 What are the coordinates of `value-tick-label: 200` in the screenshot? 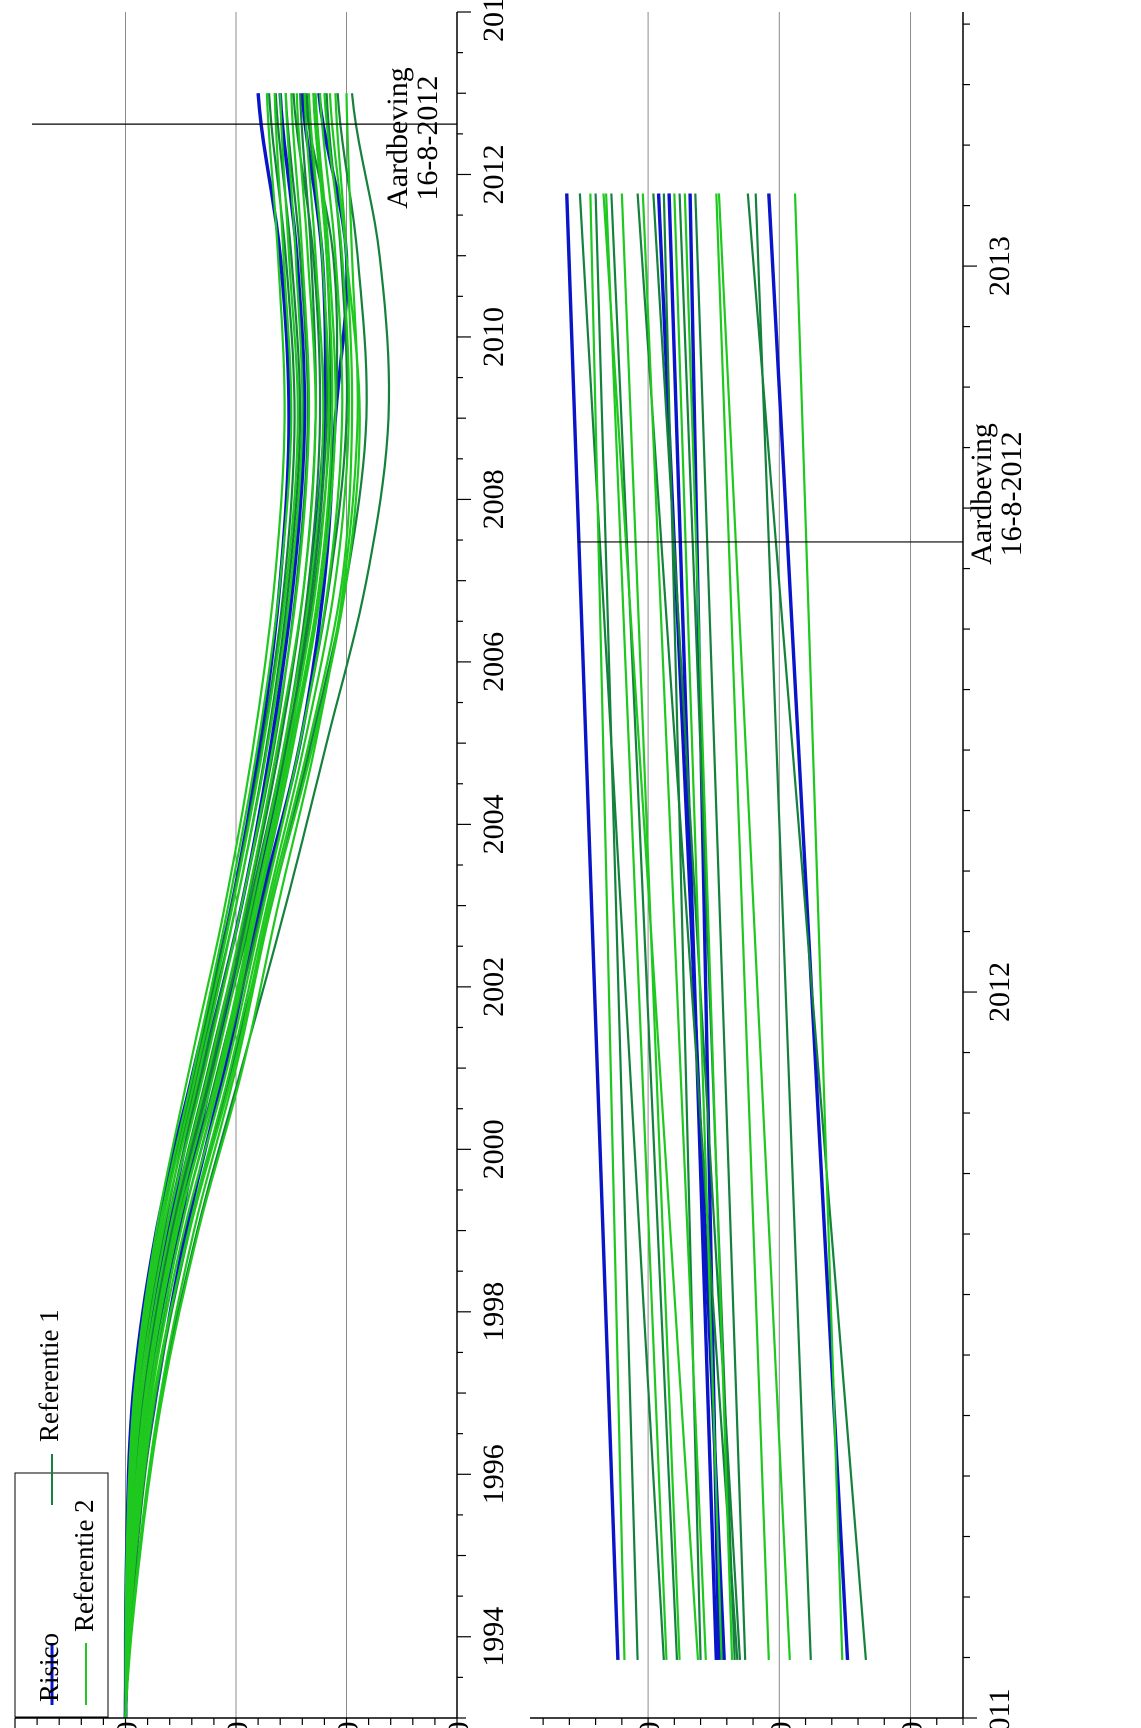 It's located at (237, 1725).